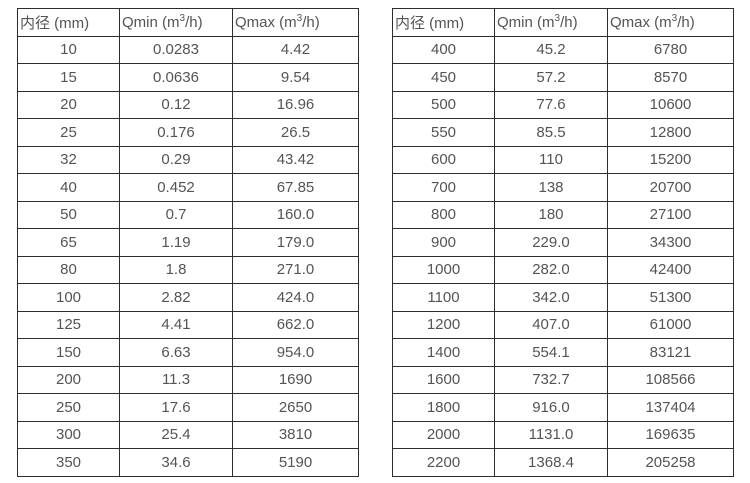 The width and height of the screenshot is (750, 483). I want to click on table-cell: 179.0, so click(295, 242).